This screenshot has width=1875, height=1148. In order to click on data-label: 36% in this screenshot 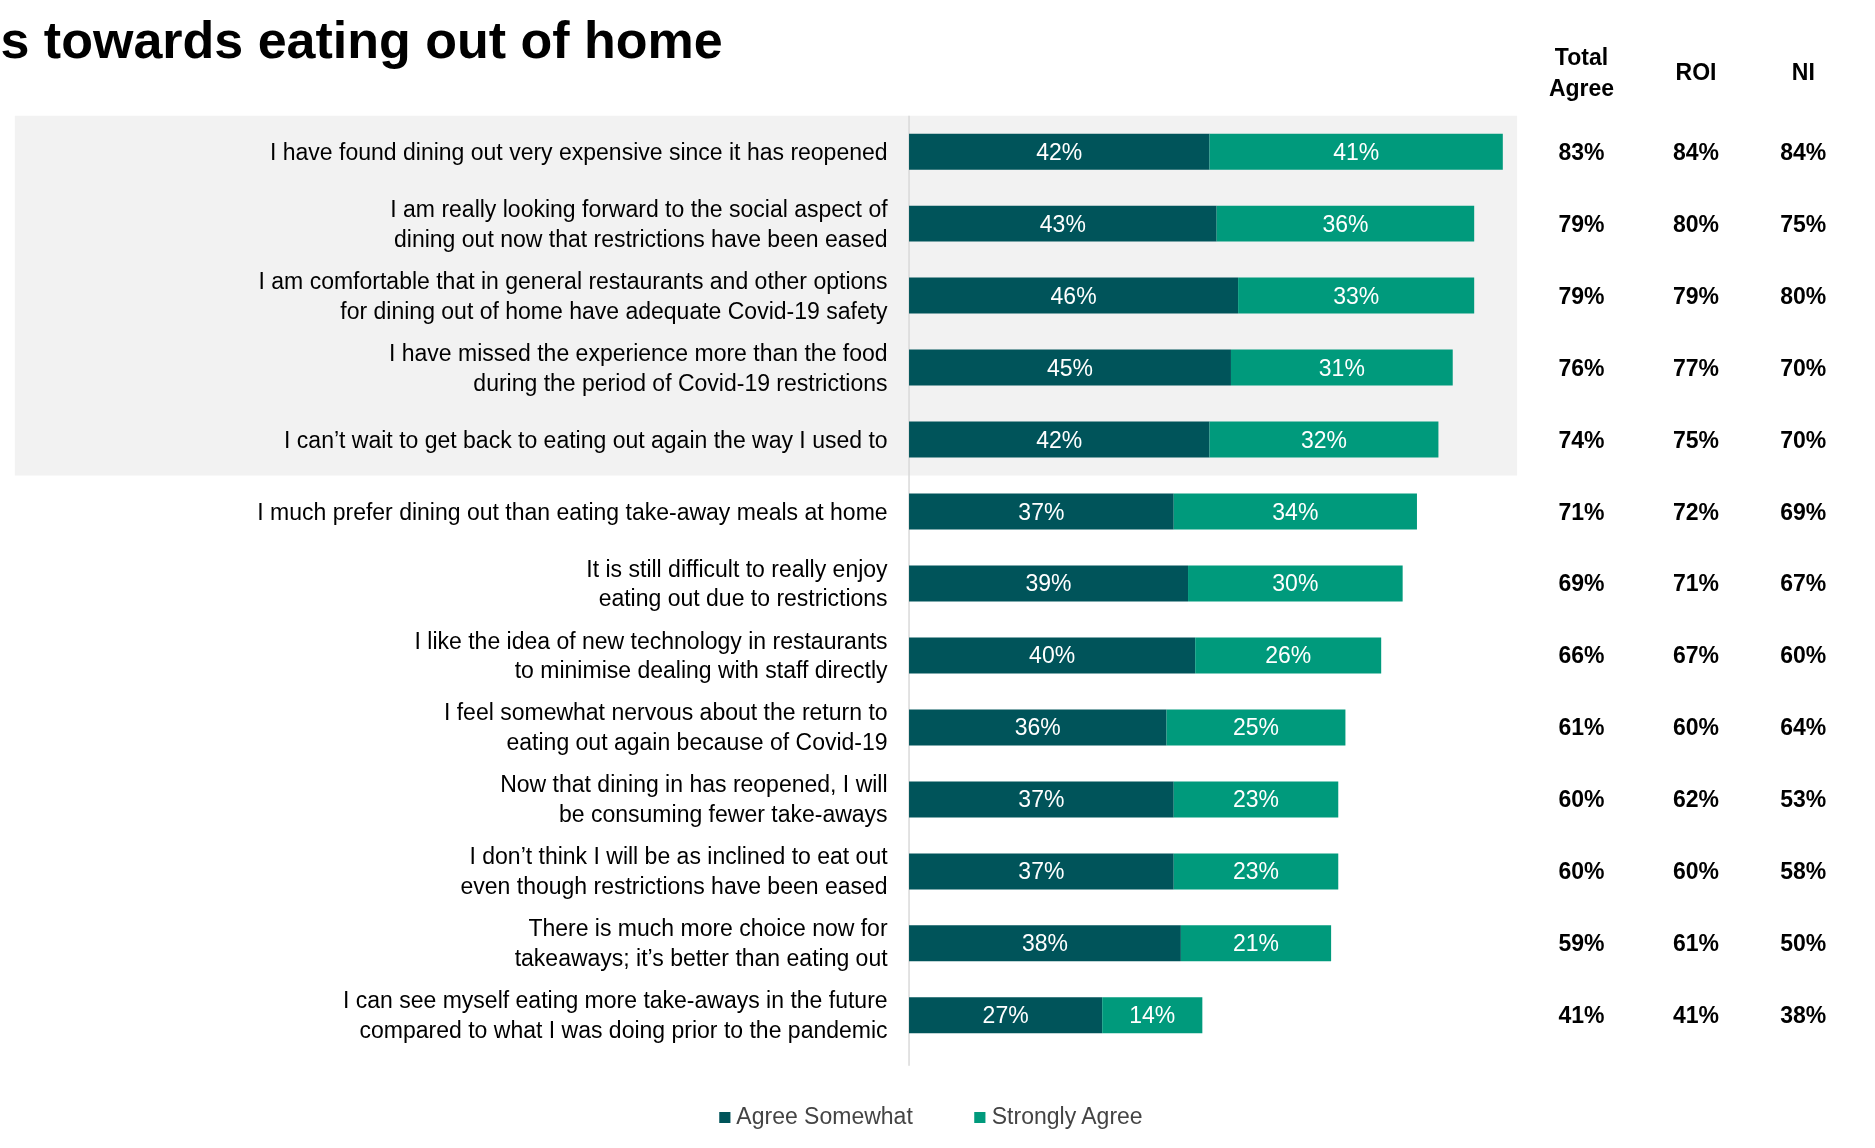, I will do `click(1037, 727)`.